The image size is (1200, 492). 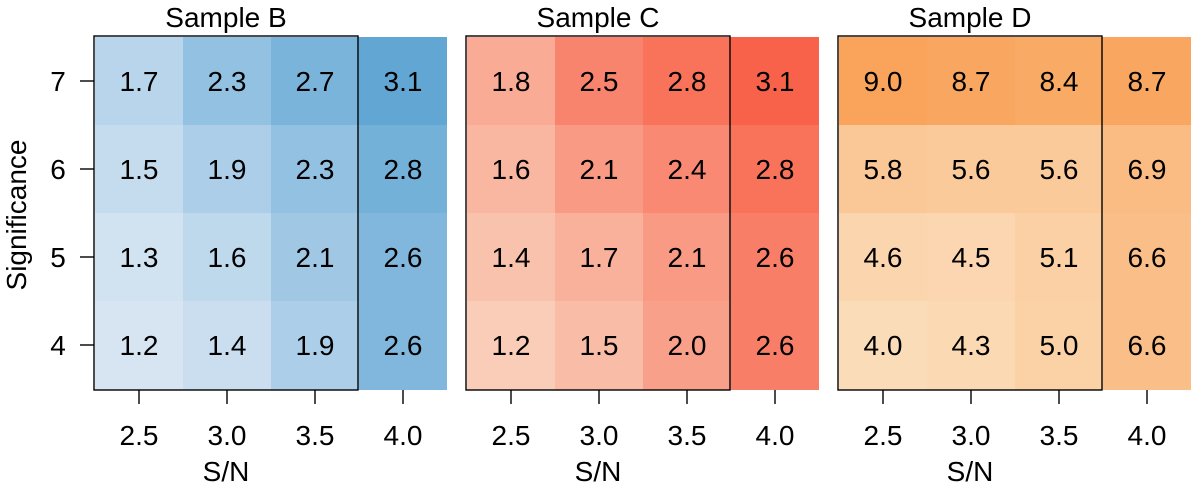 I want to click on y-tick-label: 4, so click(x=58, y=345).